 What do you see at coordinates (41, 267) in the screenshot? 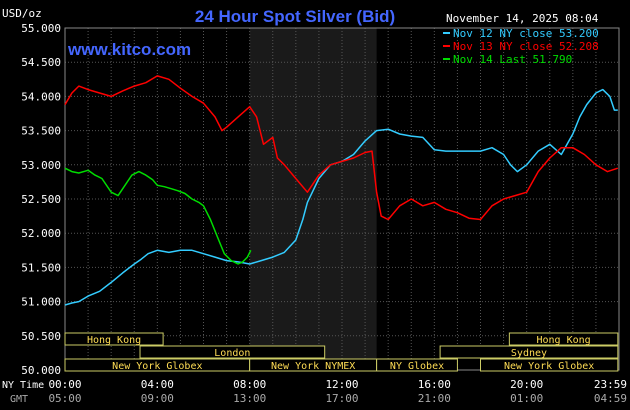
I see `y-tick-label: 51.500` at bounding box center [41, 267].